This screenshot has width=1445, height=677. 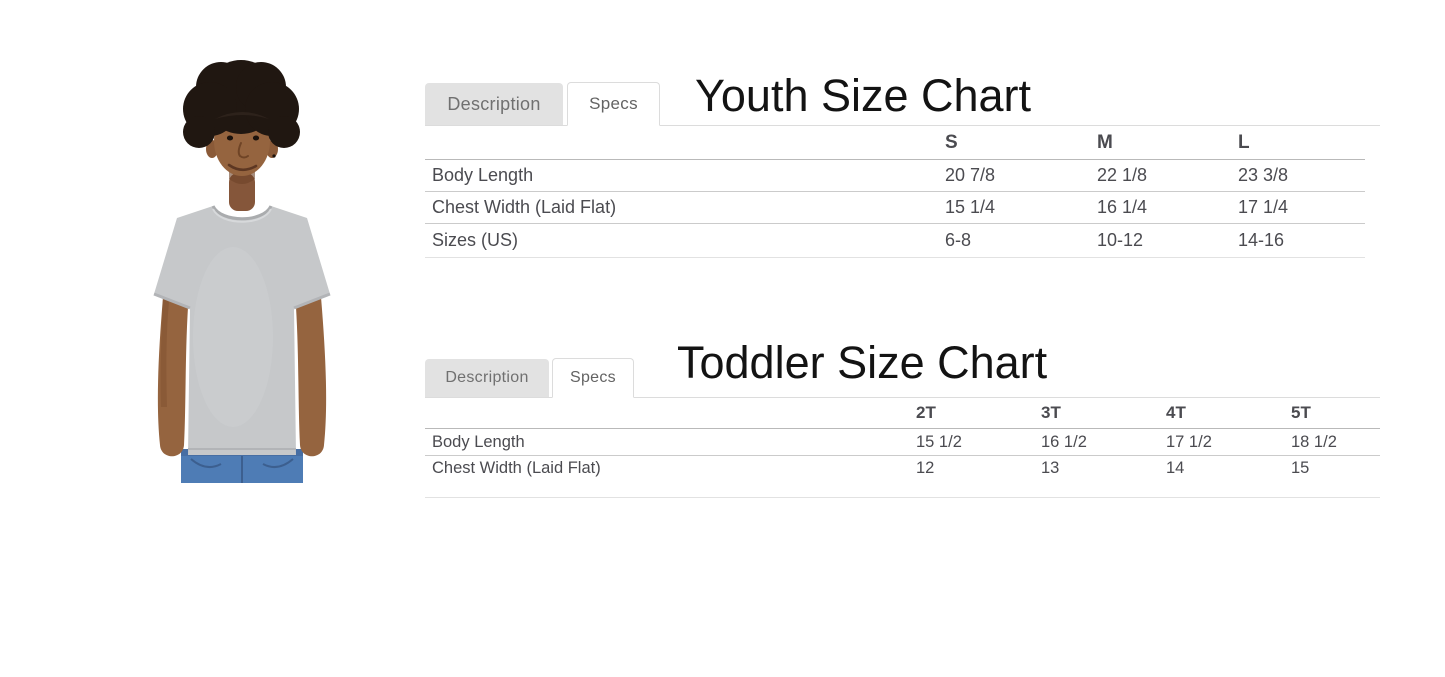 What do you see at coordinates (1261, 240) in the screenshot?
I see `cell-value: 14-16` at bounding box center [1261, 240].